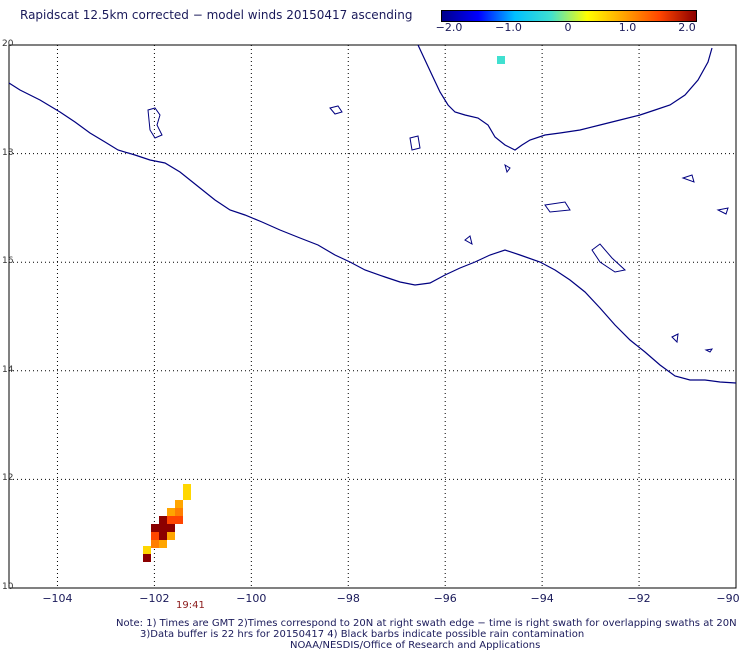 This screenshot has width=740, height=651. What do you see at coordinates (8, 261) in the screenshot?
I see `lat-tick-label: 16` at bounding box center [8, 261].